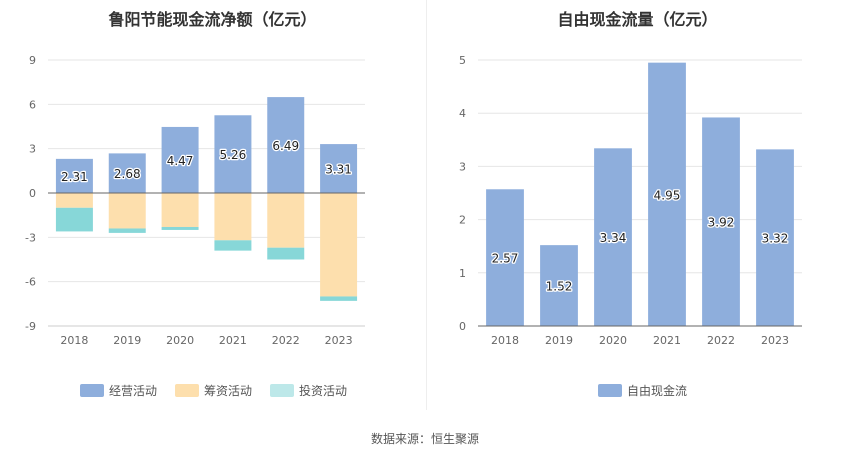 The height and width of the screenshot is (459, 850). What do you see at coordinates (505, 340) in the screenshot?
I see `right-xtick-2018: 2018` at bounding box center [505, 340].